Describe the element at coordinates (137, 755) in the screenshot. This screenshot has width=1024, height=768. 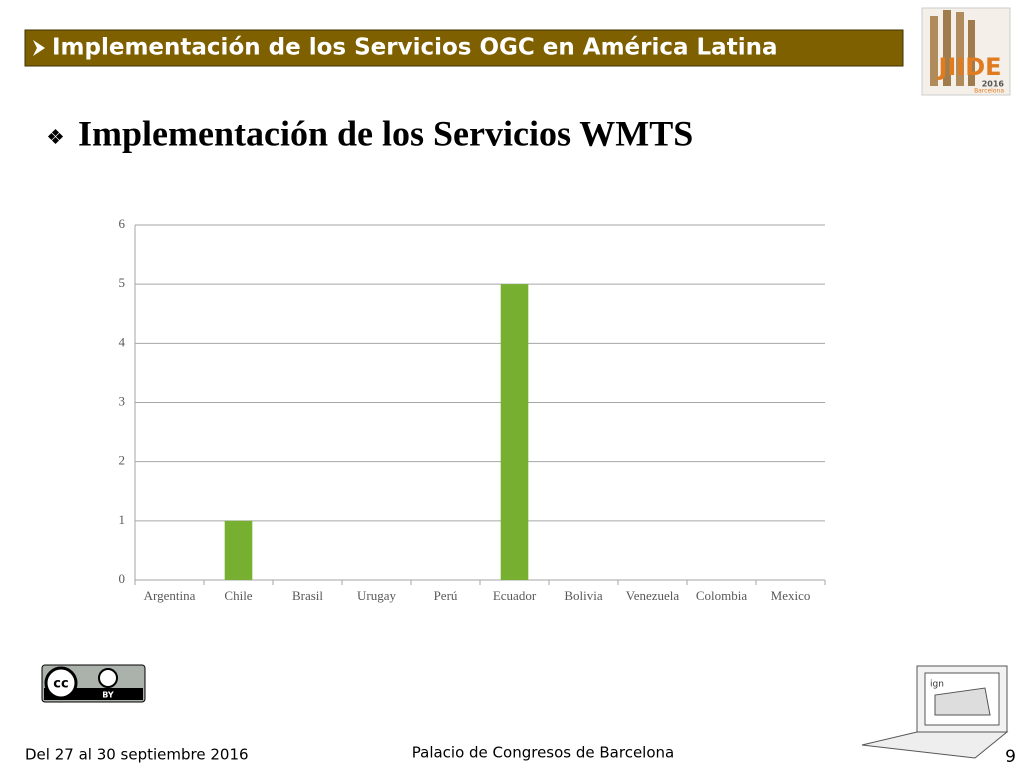
I see `footer-dates: Del 27 al 30 septiembre 2016` at that location.